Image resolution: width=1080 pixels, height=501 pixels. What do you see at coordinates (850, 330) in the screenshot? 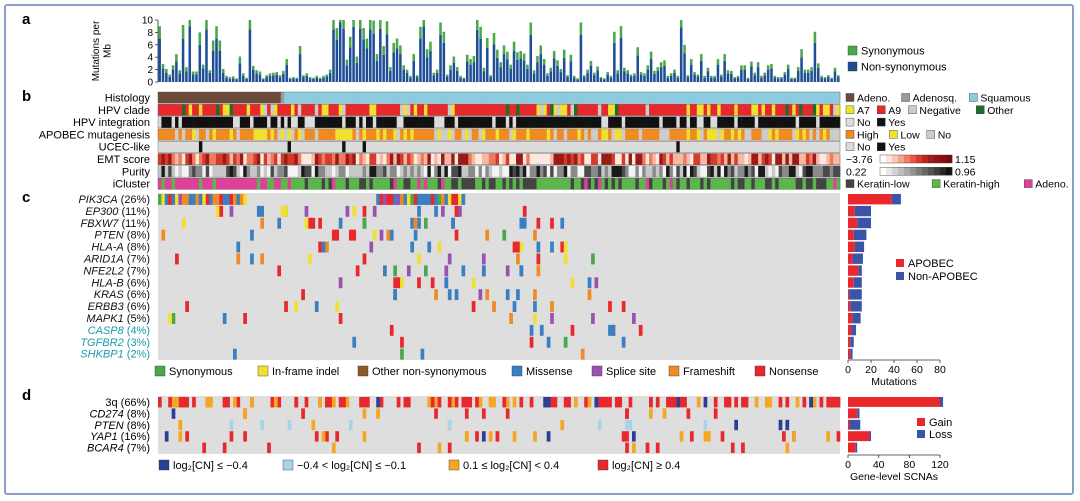
I see `bar-apobec` at bounding box center [850, 330].